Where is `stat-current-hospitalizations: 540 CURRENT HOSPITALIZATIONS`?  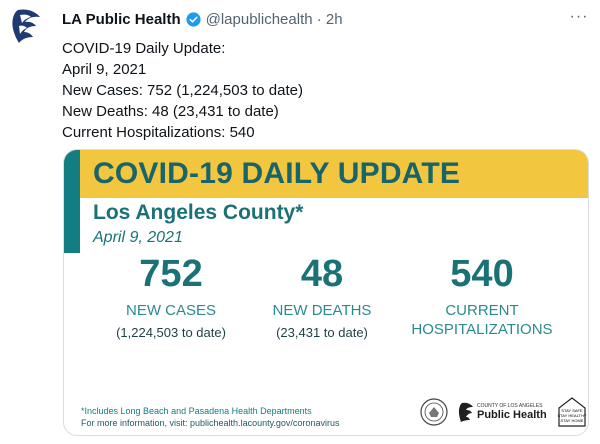
stat-current-hospitalizations: 540 CURRENT HOSPITALIZATIONS is located at coordinates (482, 295).